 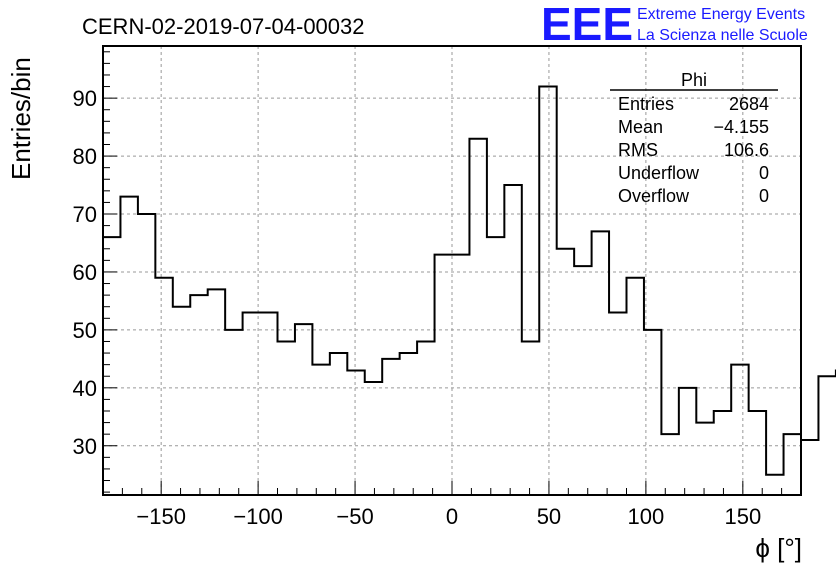 I want to click on x-tick-label: 150, so click(x=742, y=516).